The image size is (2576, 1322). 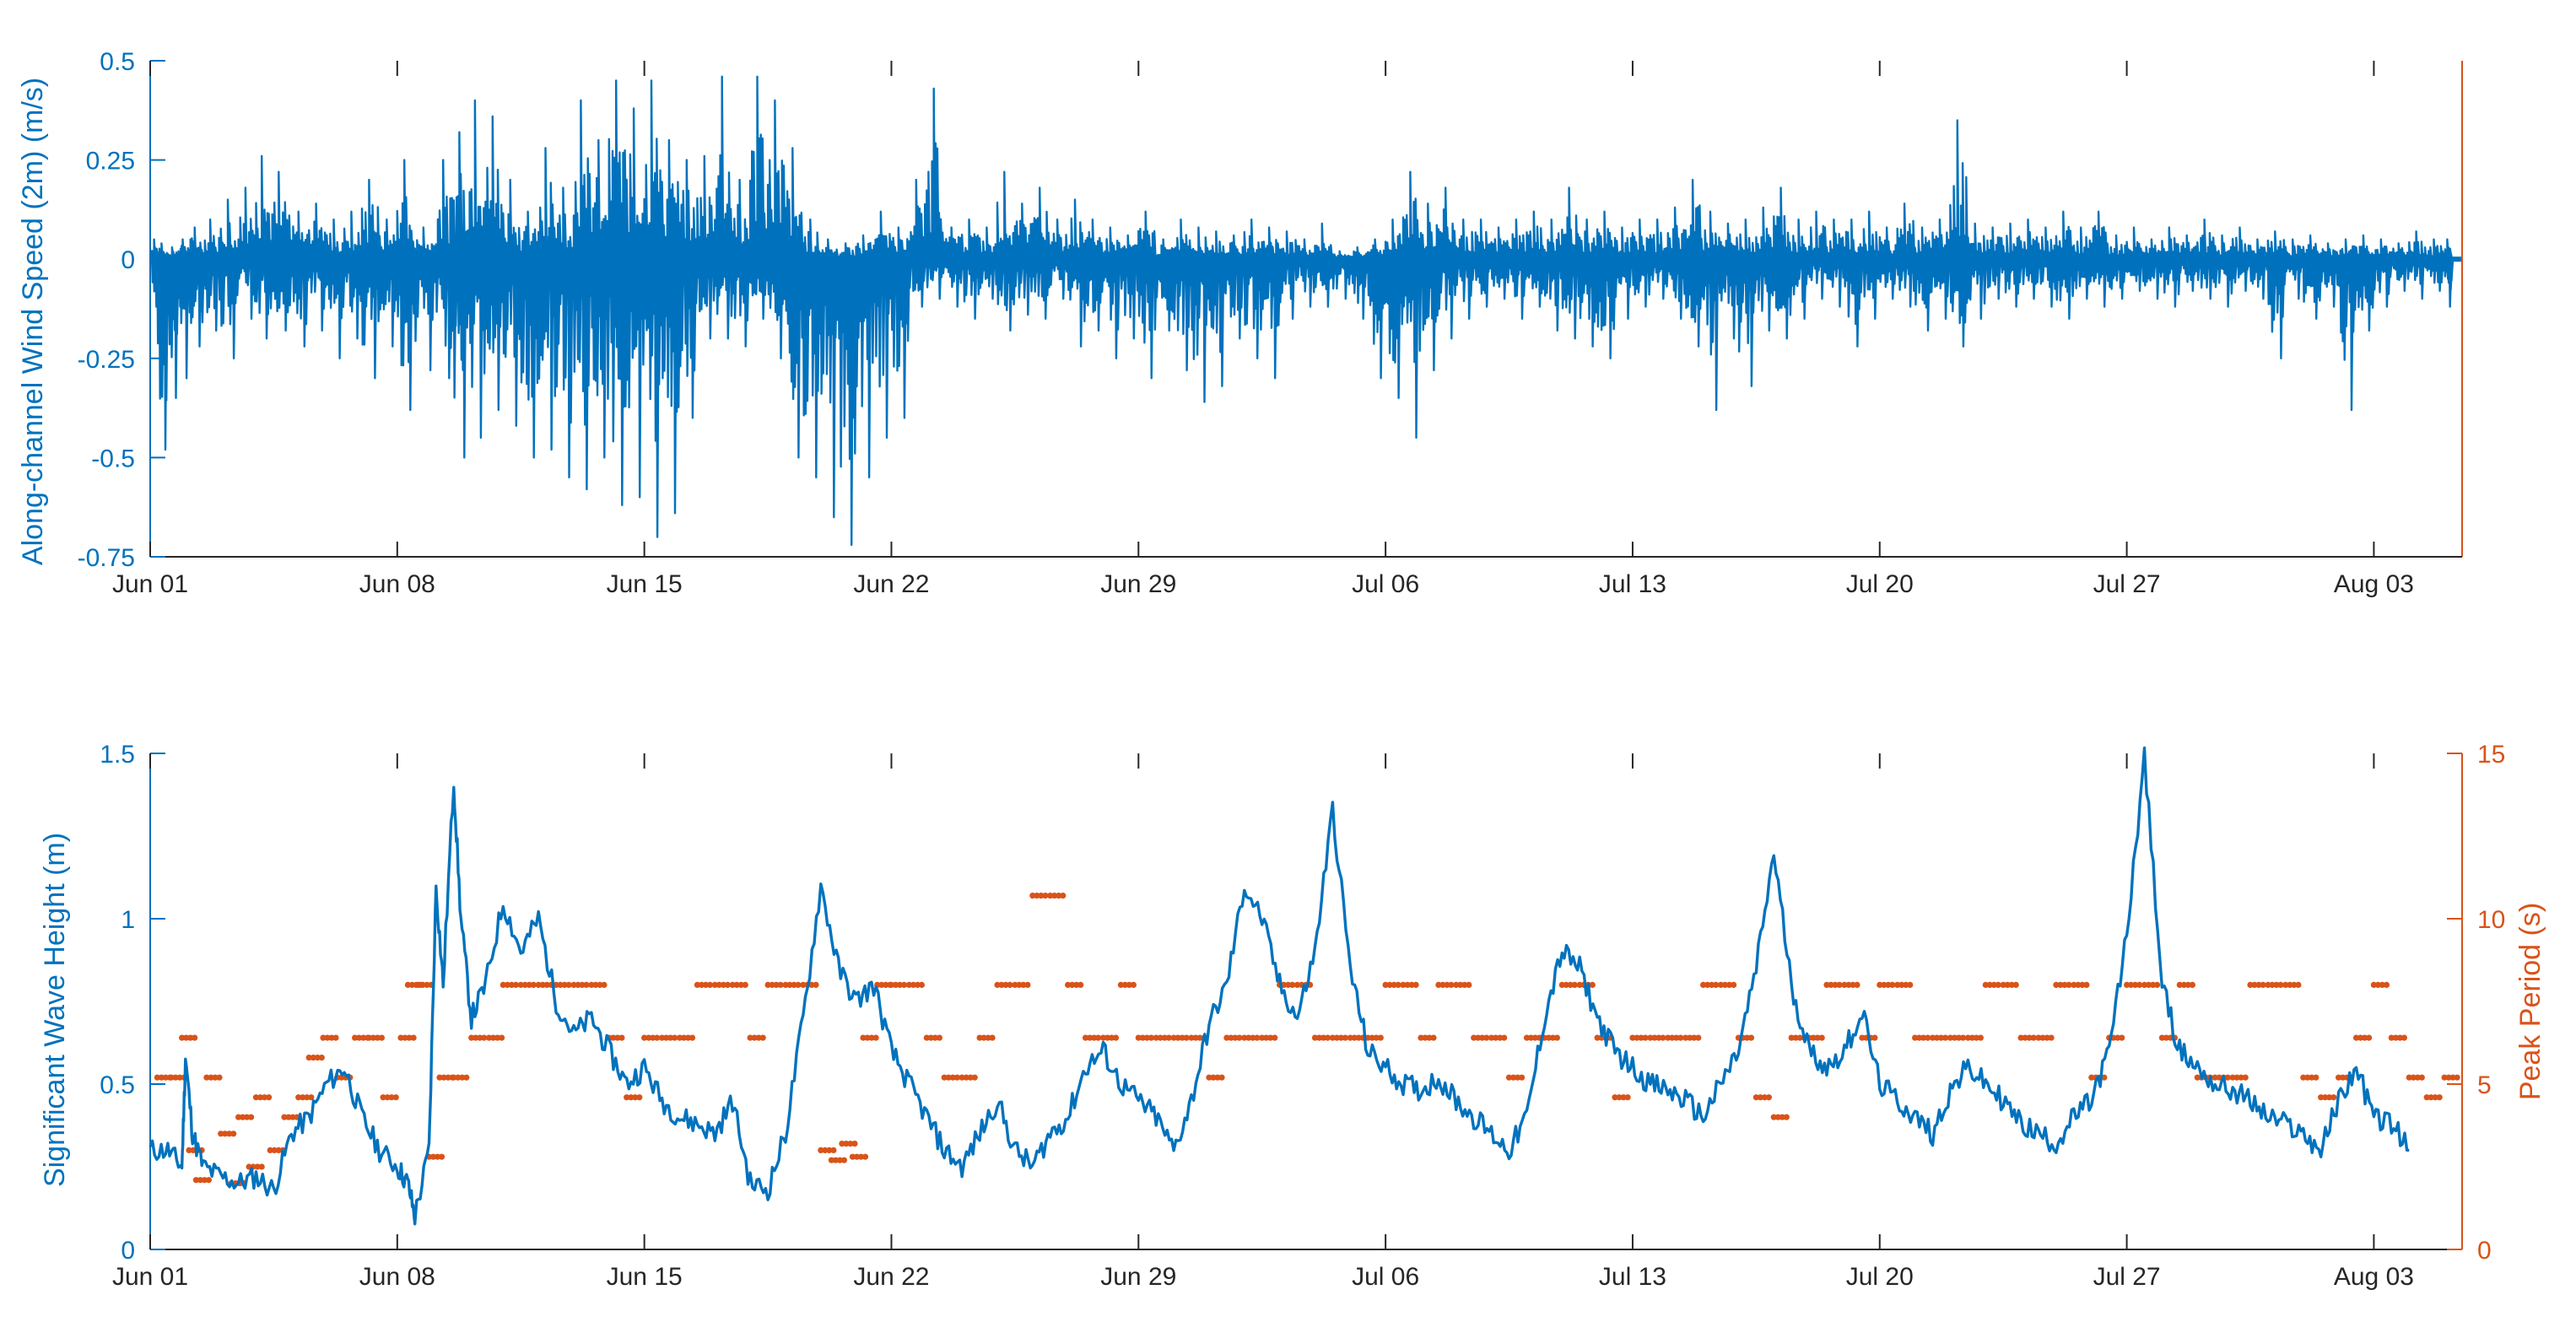 What do you see at coordinates (128, 1251) in the screenshot?
I see `wave-height-y-tick-label: 0` at bounding box center [128, 1251].